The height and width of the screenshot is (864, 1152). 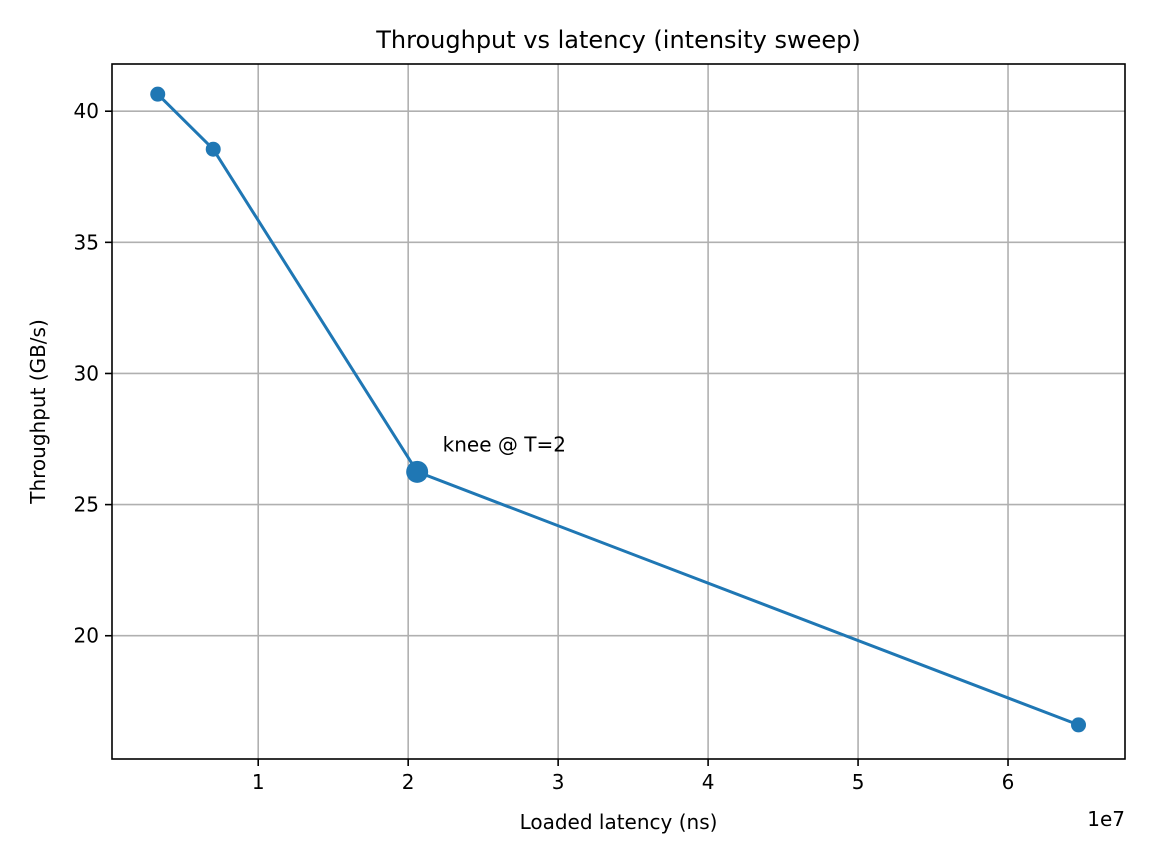 I want to click on x-axis-offset-label: 1e7, so click(x=1106, y=819).